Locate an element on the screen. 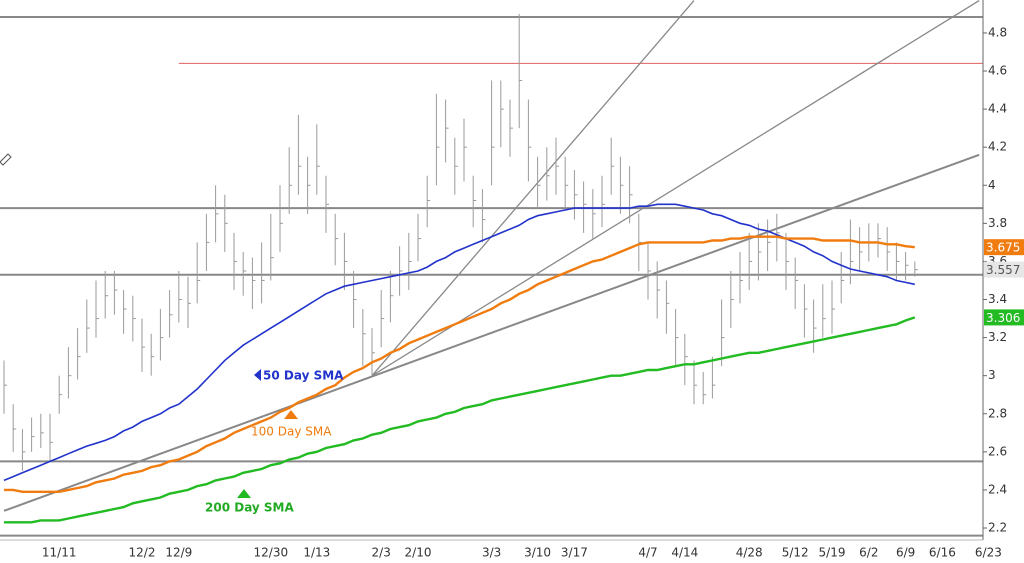 The width and height of the screenshot is (1024, 563). x-tick-label: 12/9 is located at coordinates (178, 553).